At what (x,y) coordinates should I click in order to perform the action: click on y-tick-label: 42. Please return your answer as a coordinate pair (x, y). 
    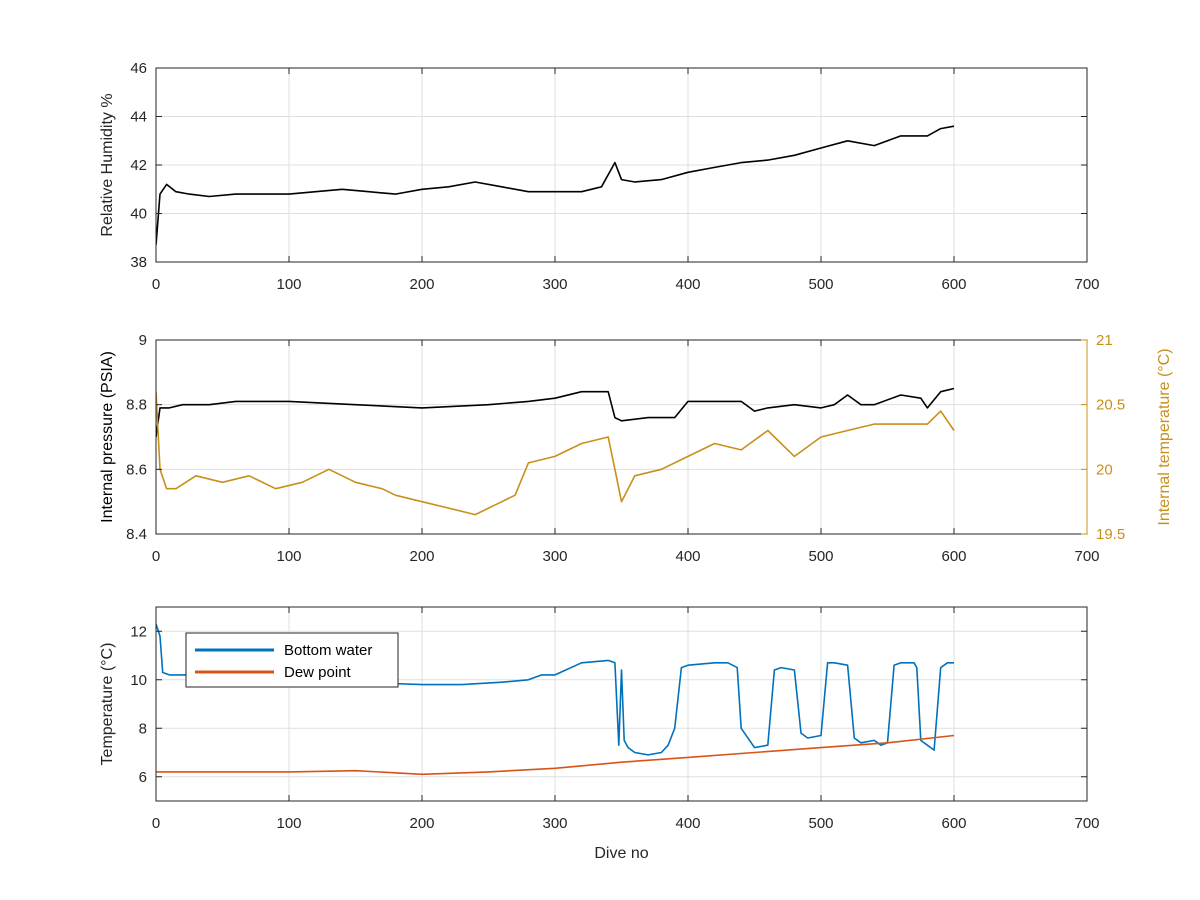
    Looking at the image, I should click on (138, 165).